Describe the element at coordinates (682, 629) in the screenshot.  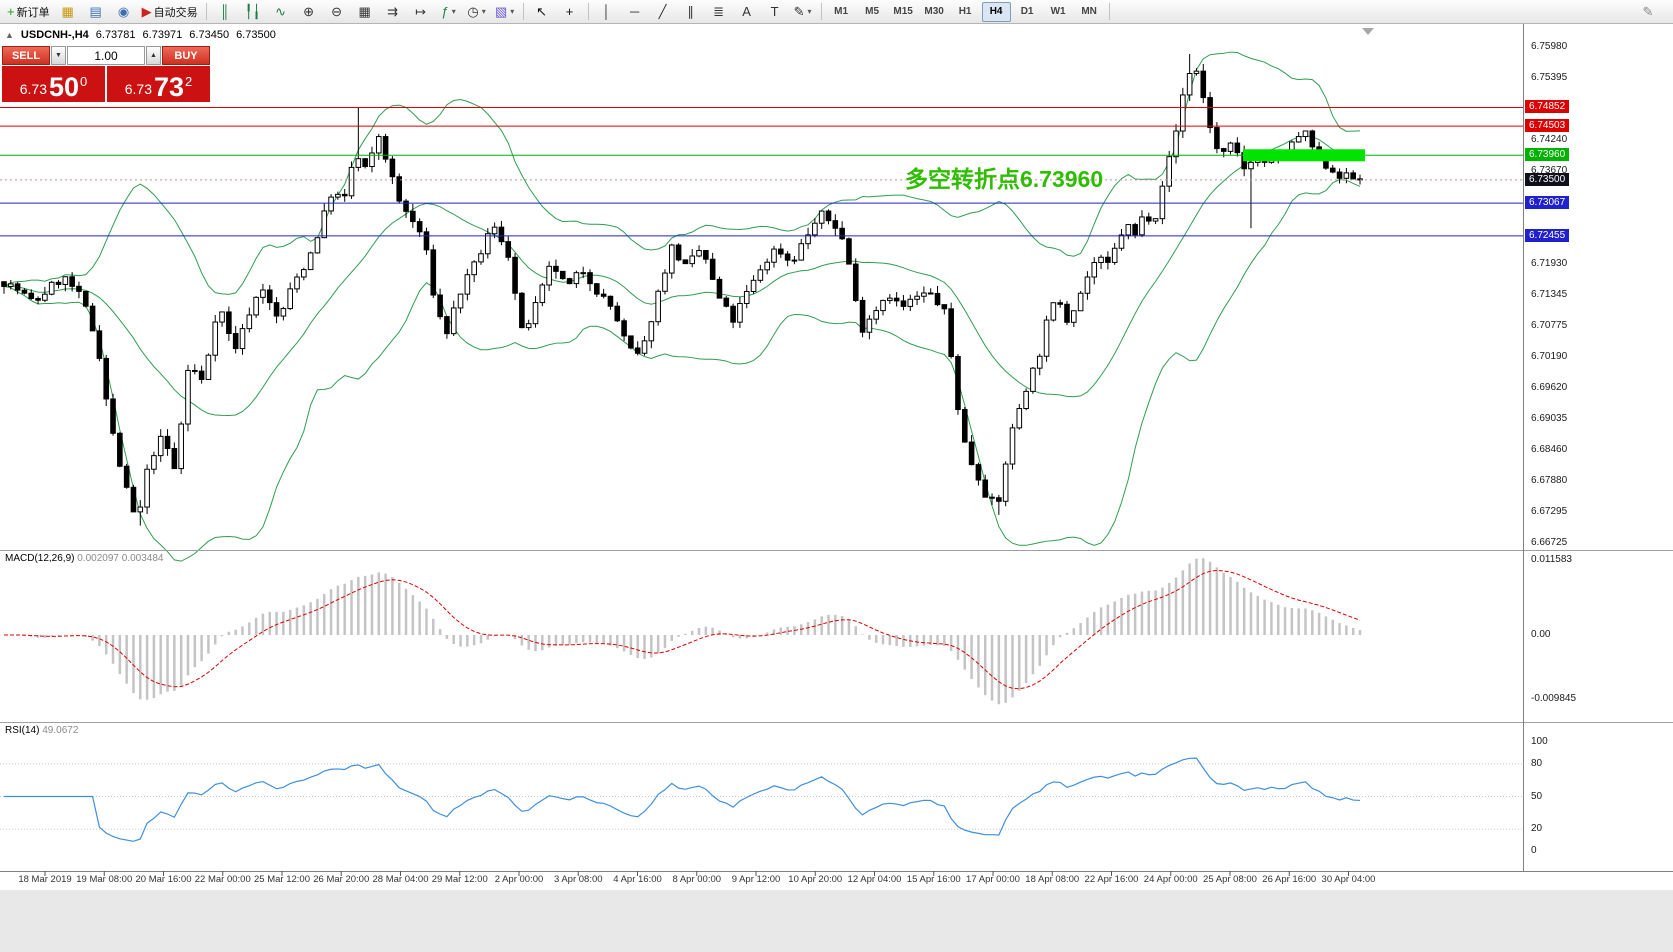
I see `macd-signal-line` at that location.